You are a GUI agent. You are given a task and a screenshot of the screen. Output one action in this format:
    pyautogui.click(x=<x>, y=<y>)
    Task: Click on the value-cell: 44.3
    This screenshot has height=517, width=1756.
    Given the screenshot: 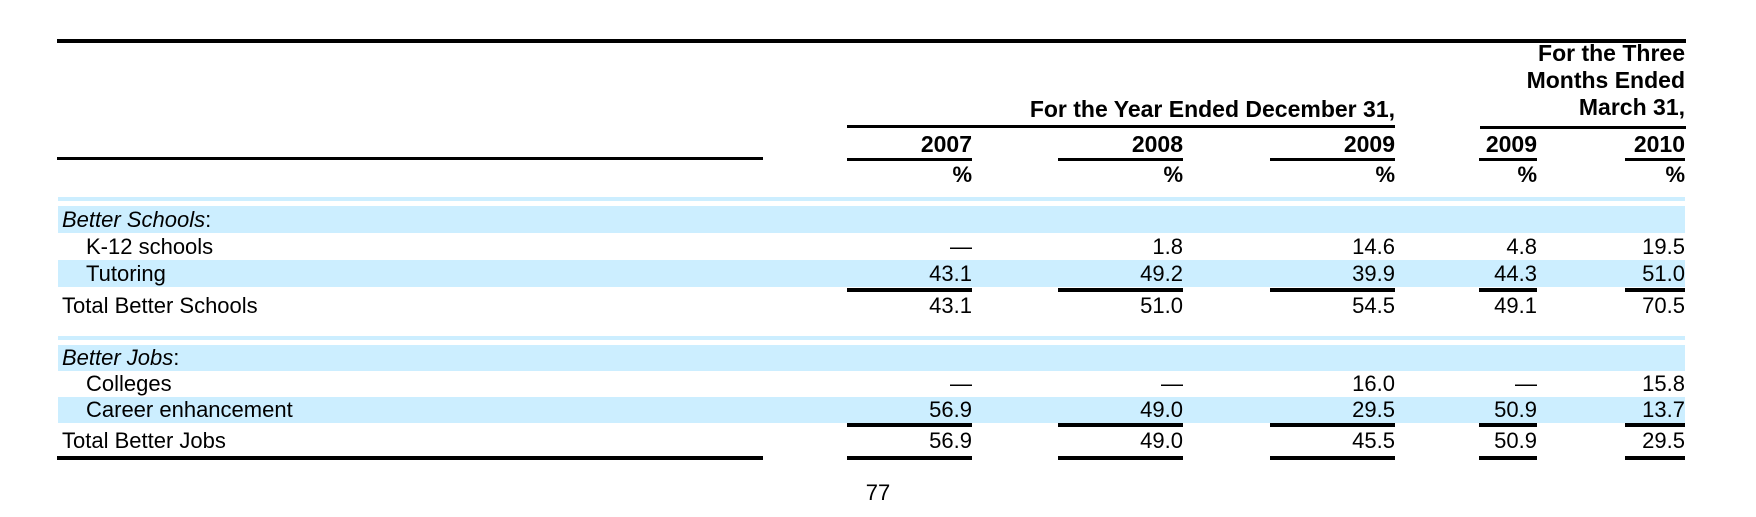 What is the action you would take?
    pyautogui.click(x=1515, y=273)
    